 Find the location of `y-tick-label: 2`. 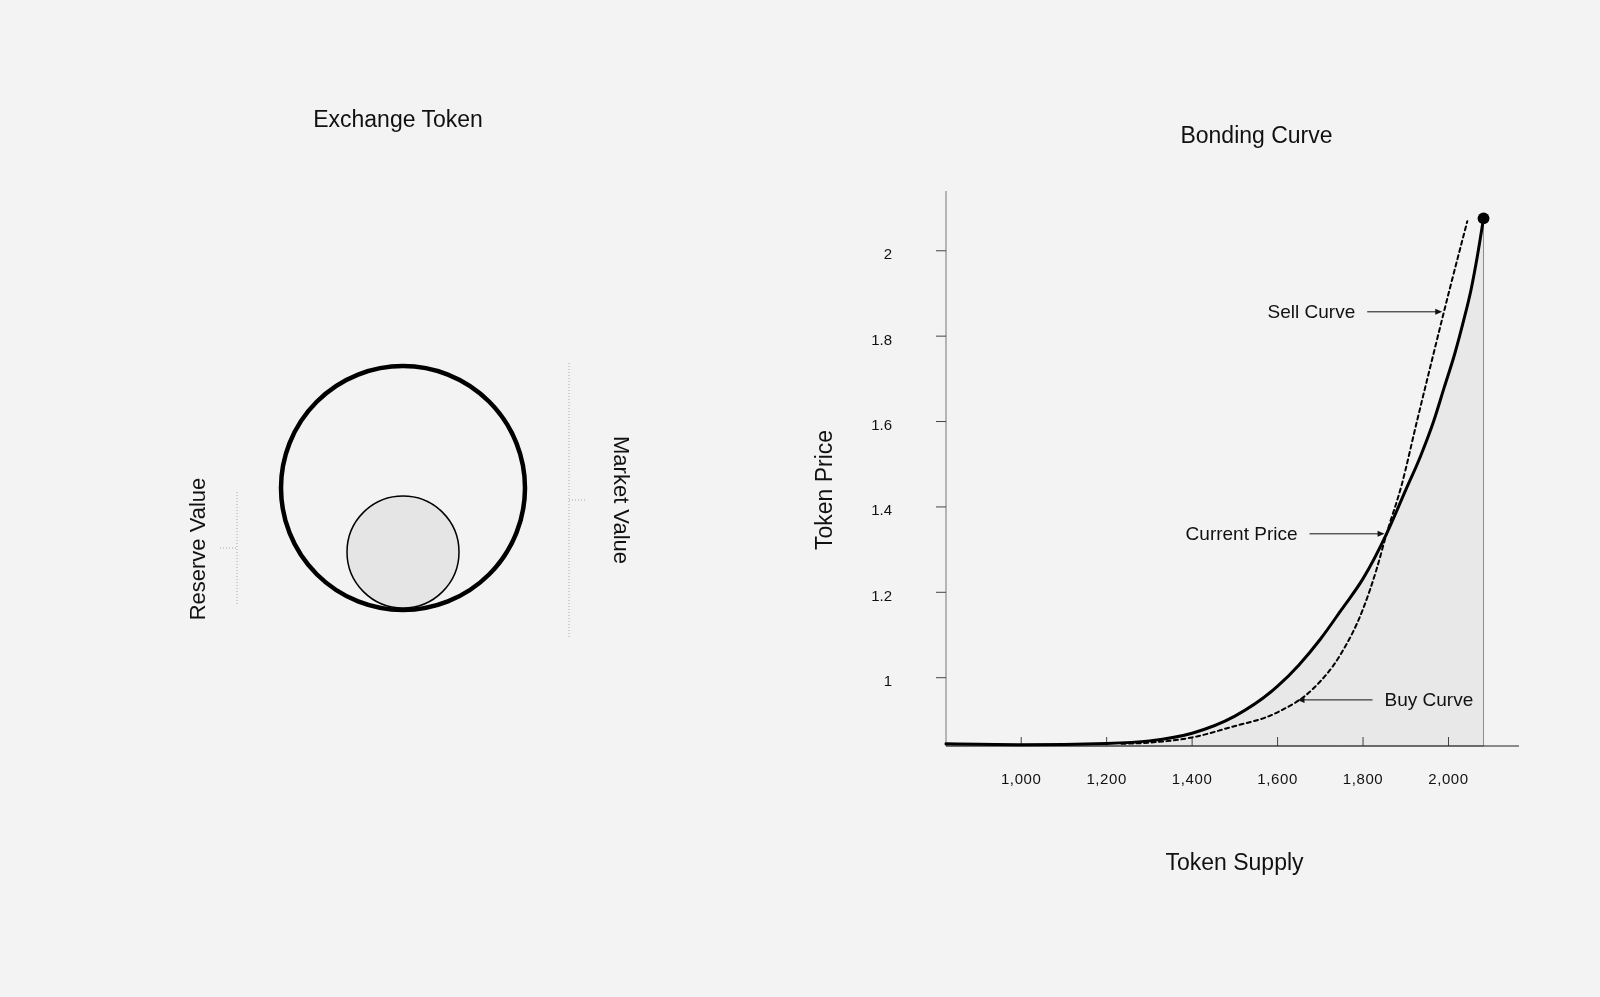

y-tick-label: 2 is located at coordinates (887, 254).